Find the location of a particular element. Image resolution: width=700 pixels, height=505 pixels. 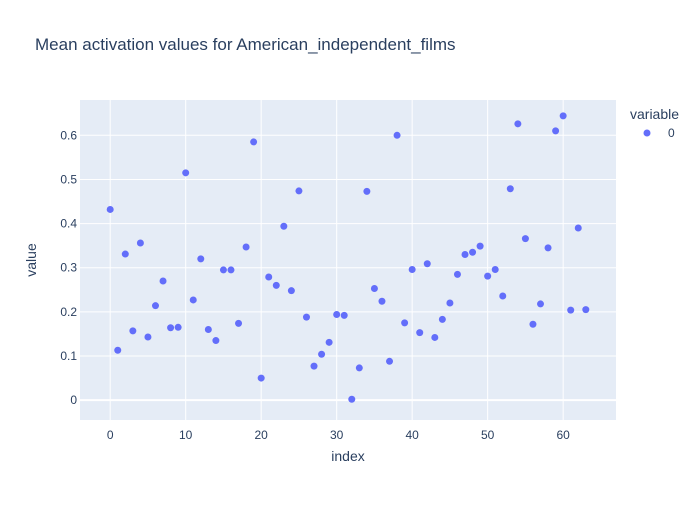

y-tick-label: 0 is located at coordinates (73, 400).